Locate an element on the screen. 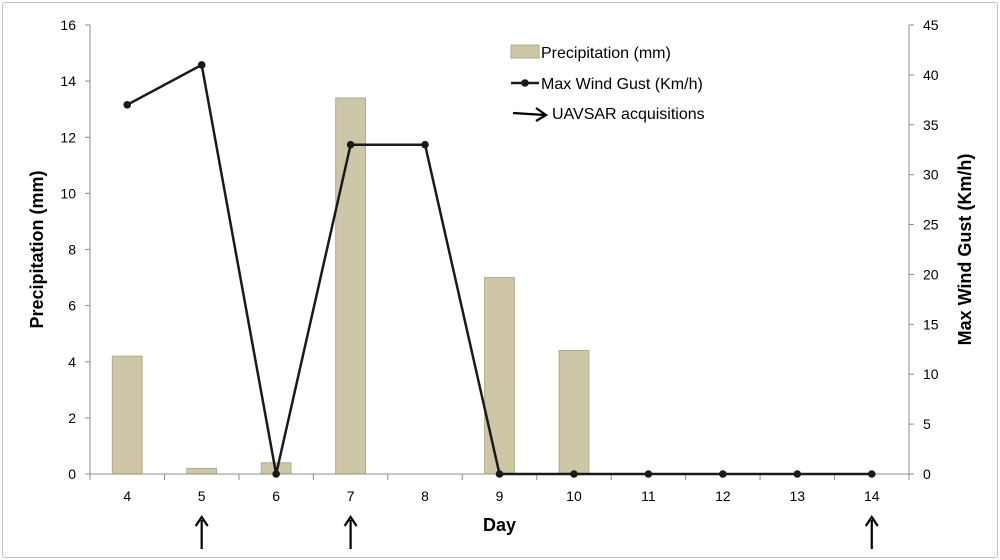 The width and height of the screenshot is (1000, 560). x-tick-label-13: 13 is located at coordinates (798, 496).